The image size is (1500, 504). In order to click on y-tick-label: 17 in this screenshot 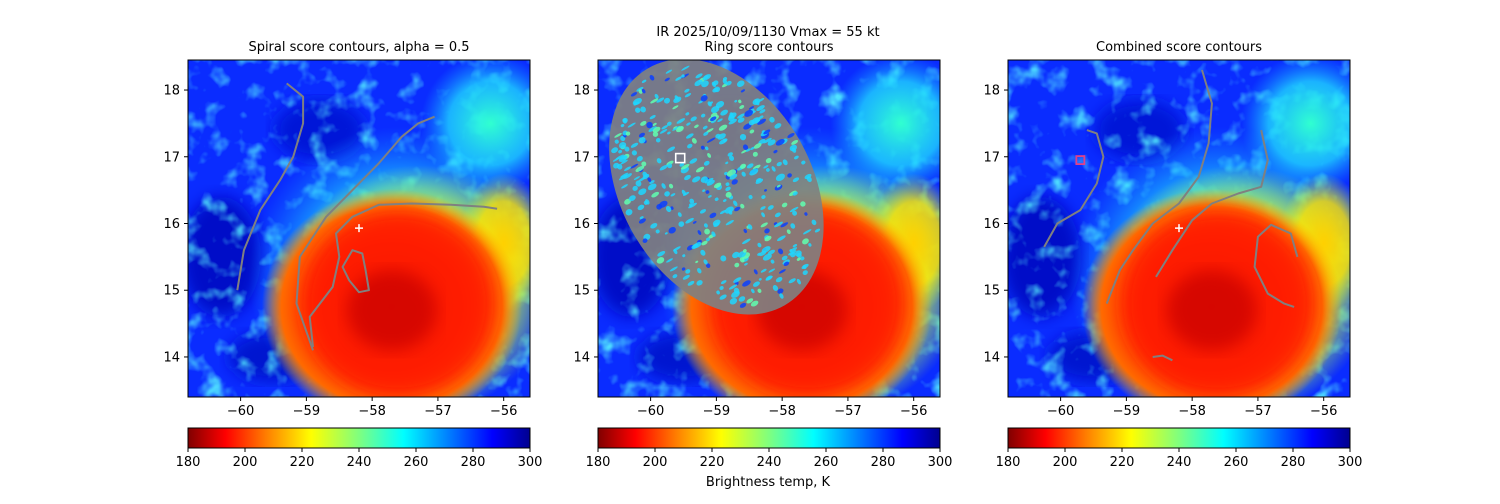, I will do `click(991, 157)`.